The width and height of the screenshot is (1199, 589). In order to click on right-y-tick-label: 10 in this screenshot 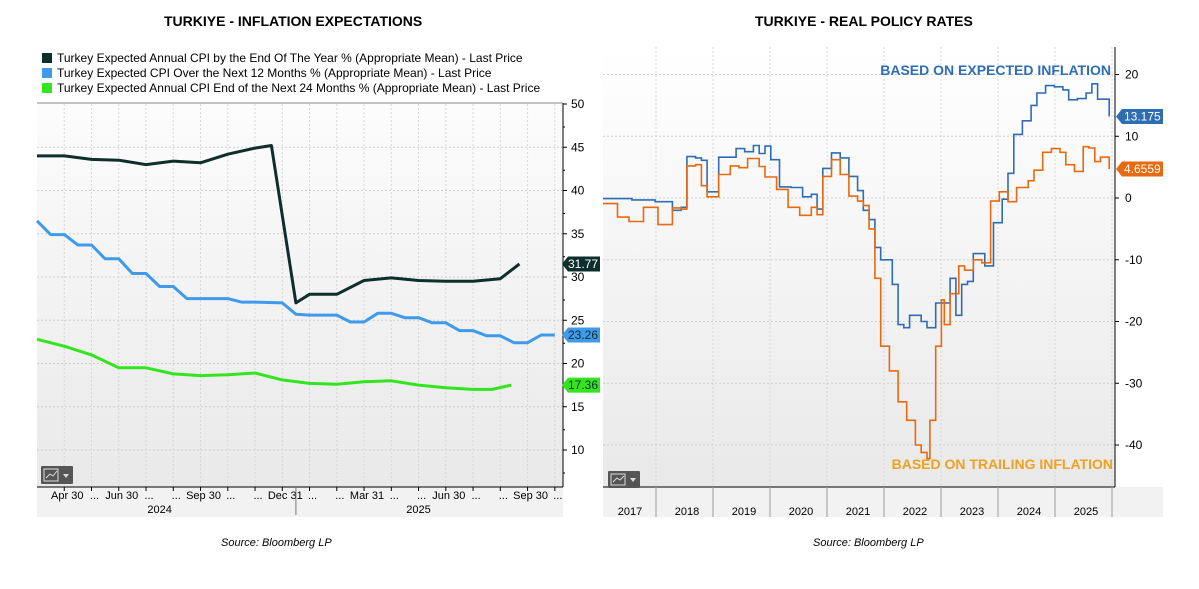, I will do `click(1132, 136)`.